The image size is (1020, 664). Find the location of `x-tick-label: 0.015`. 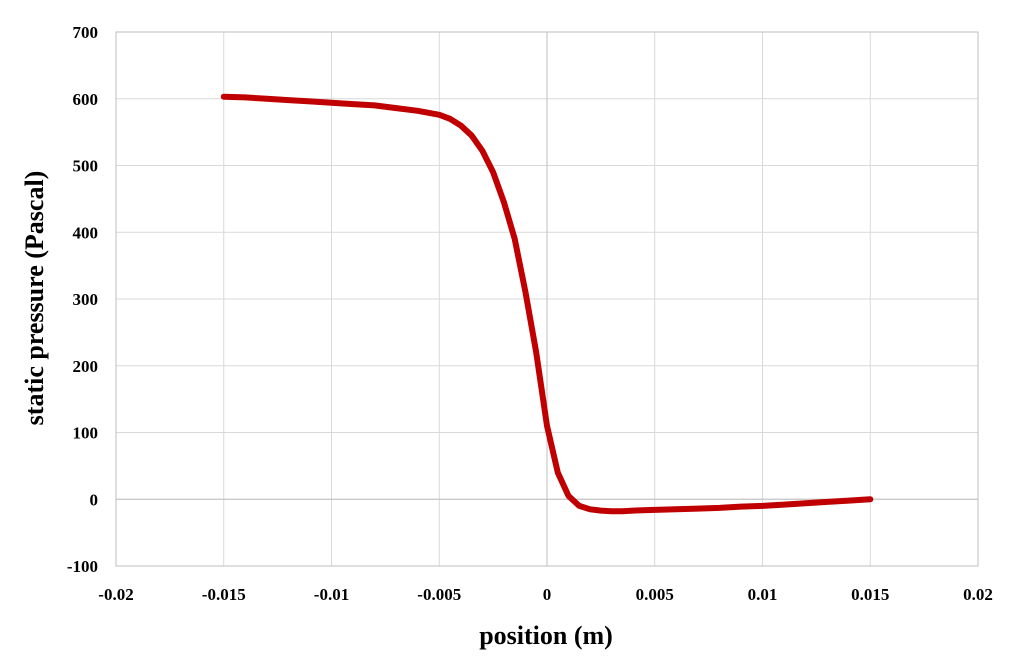

x-tick-label: 0.015 is located at coordinates (870, 594).